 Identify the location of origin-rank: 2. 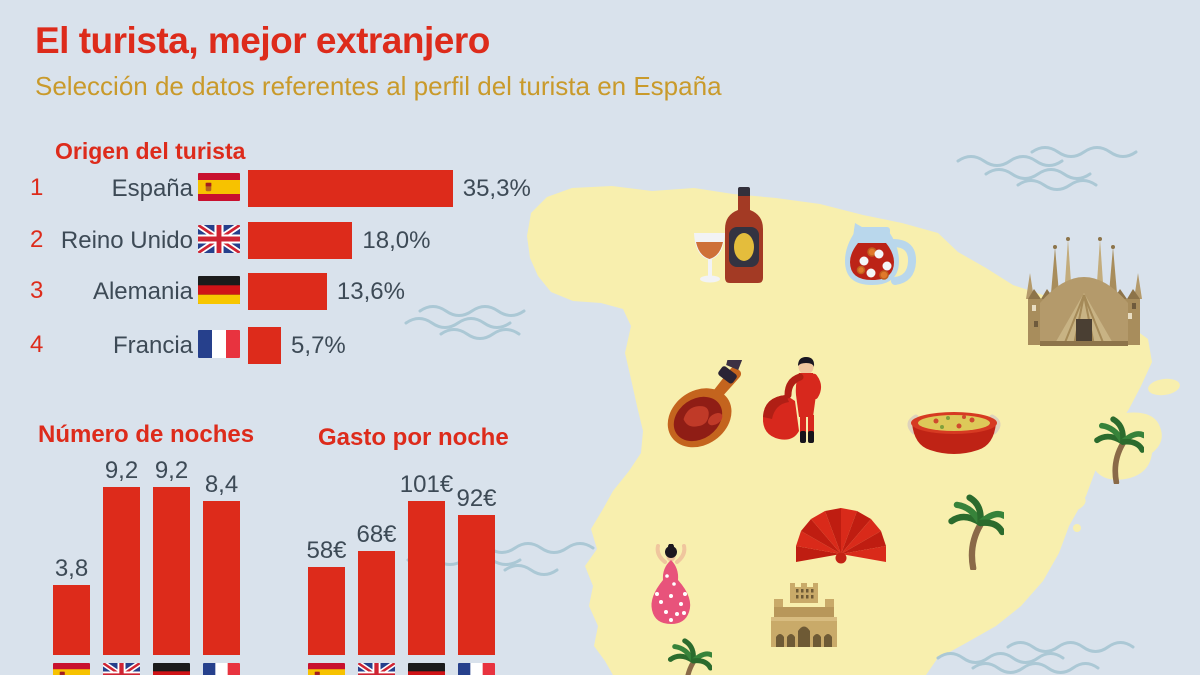
(37, 239).